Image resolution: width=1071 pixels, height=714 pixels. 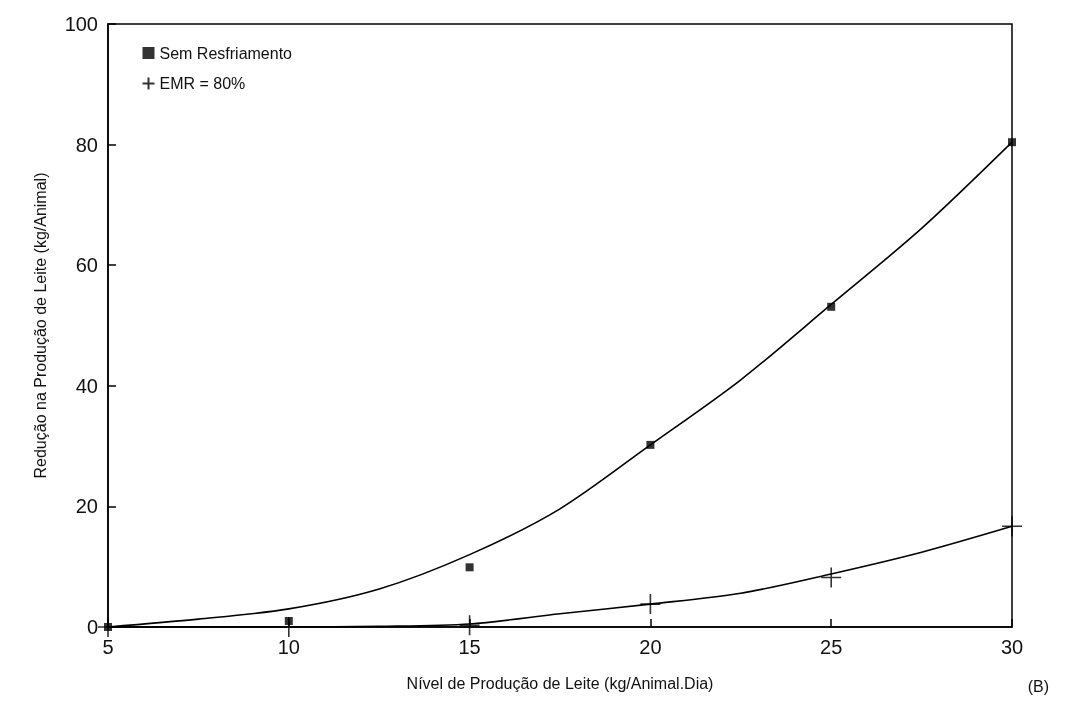 What do you see at coordinates (81, 24) in the screenshot?
I see `y-tick-label: 100` at bounding box center [81, 24].